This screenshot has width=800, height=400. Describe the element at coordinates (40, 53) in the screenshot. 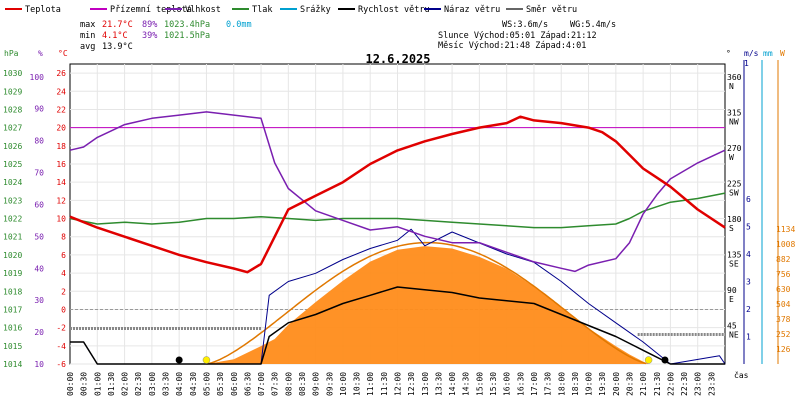

I see `unit-pct: %` at that location.